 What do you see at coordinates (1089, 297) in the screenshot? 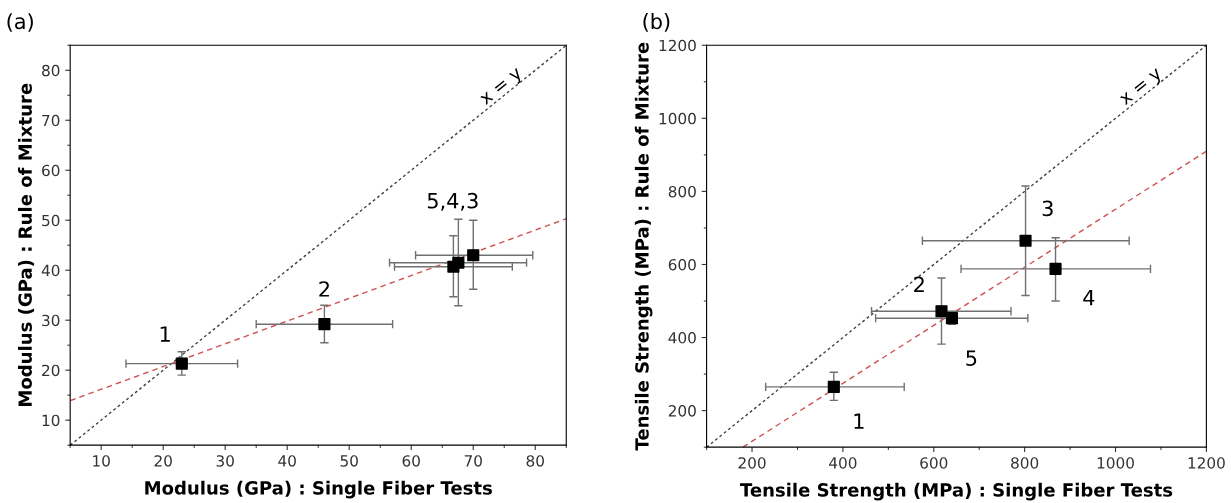
I see `annotation: 4` at bounding box center [1089, 297].